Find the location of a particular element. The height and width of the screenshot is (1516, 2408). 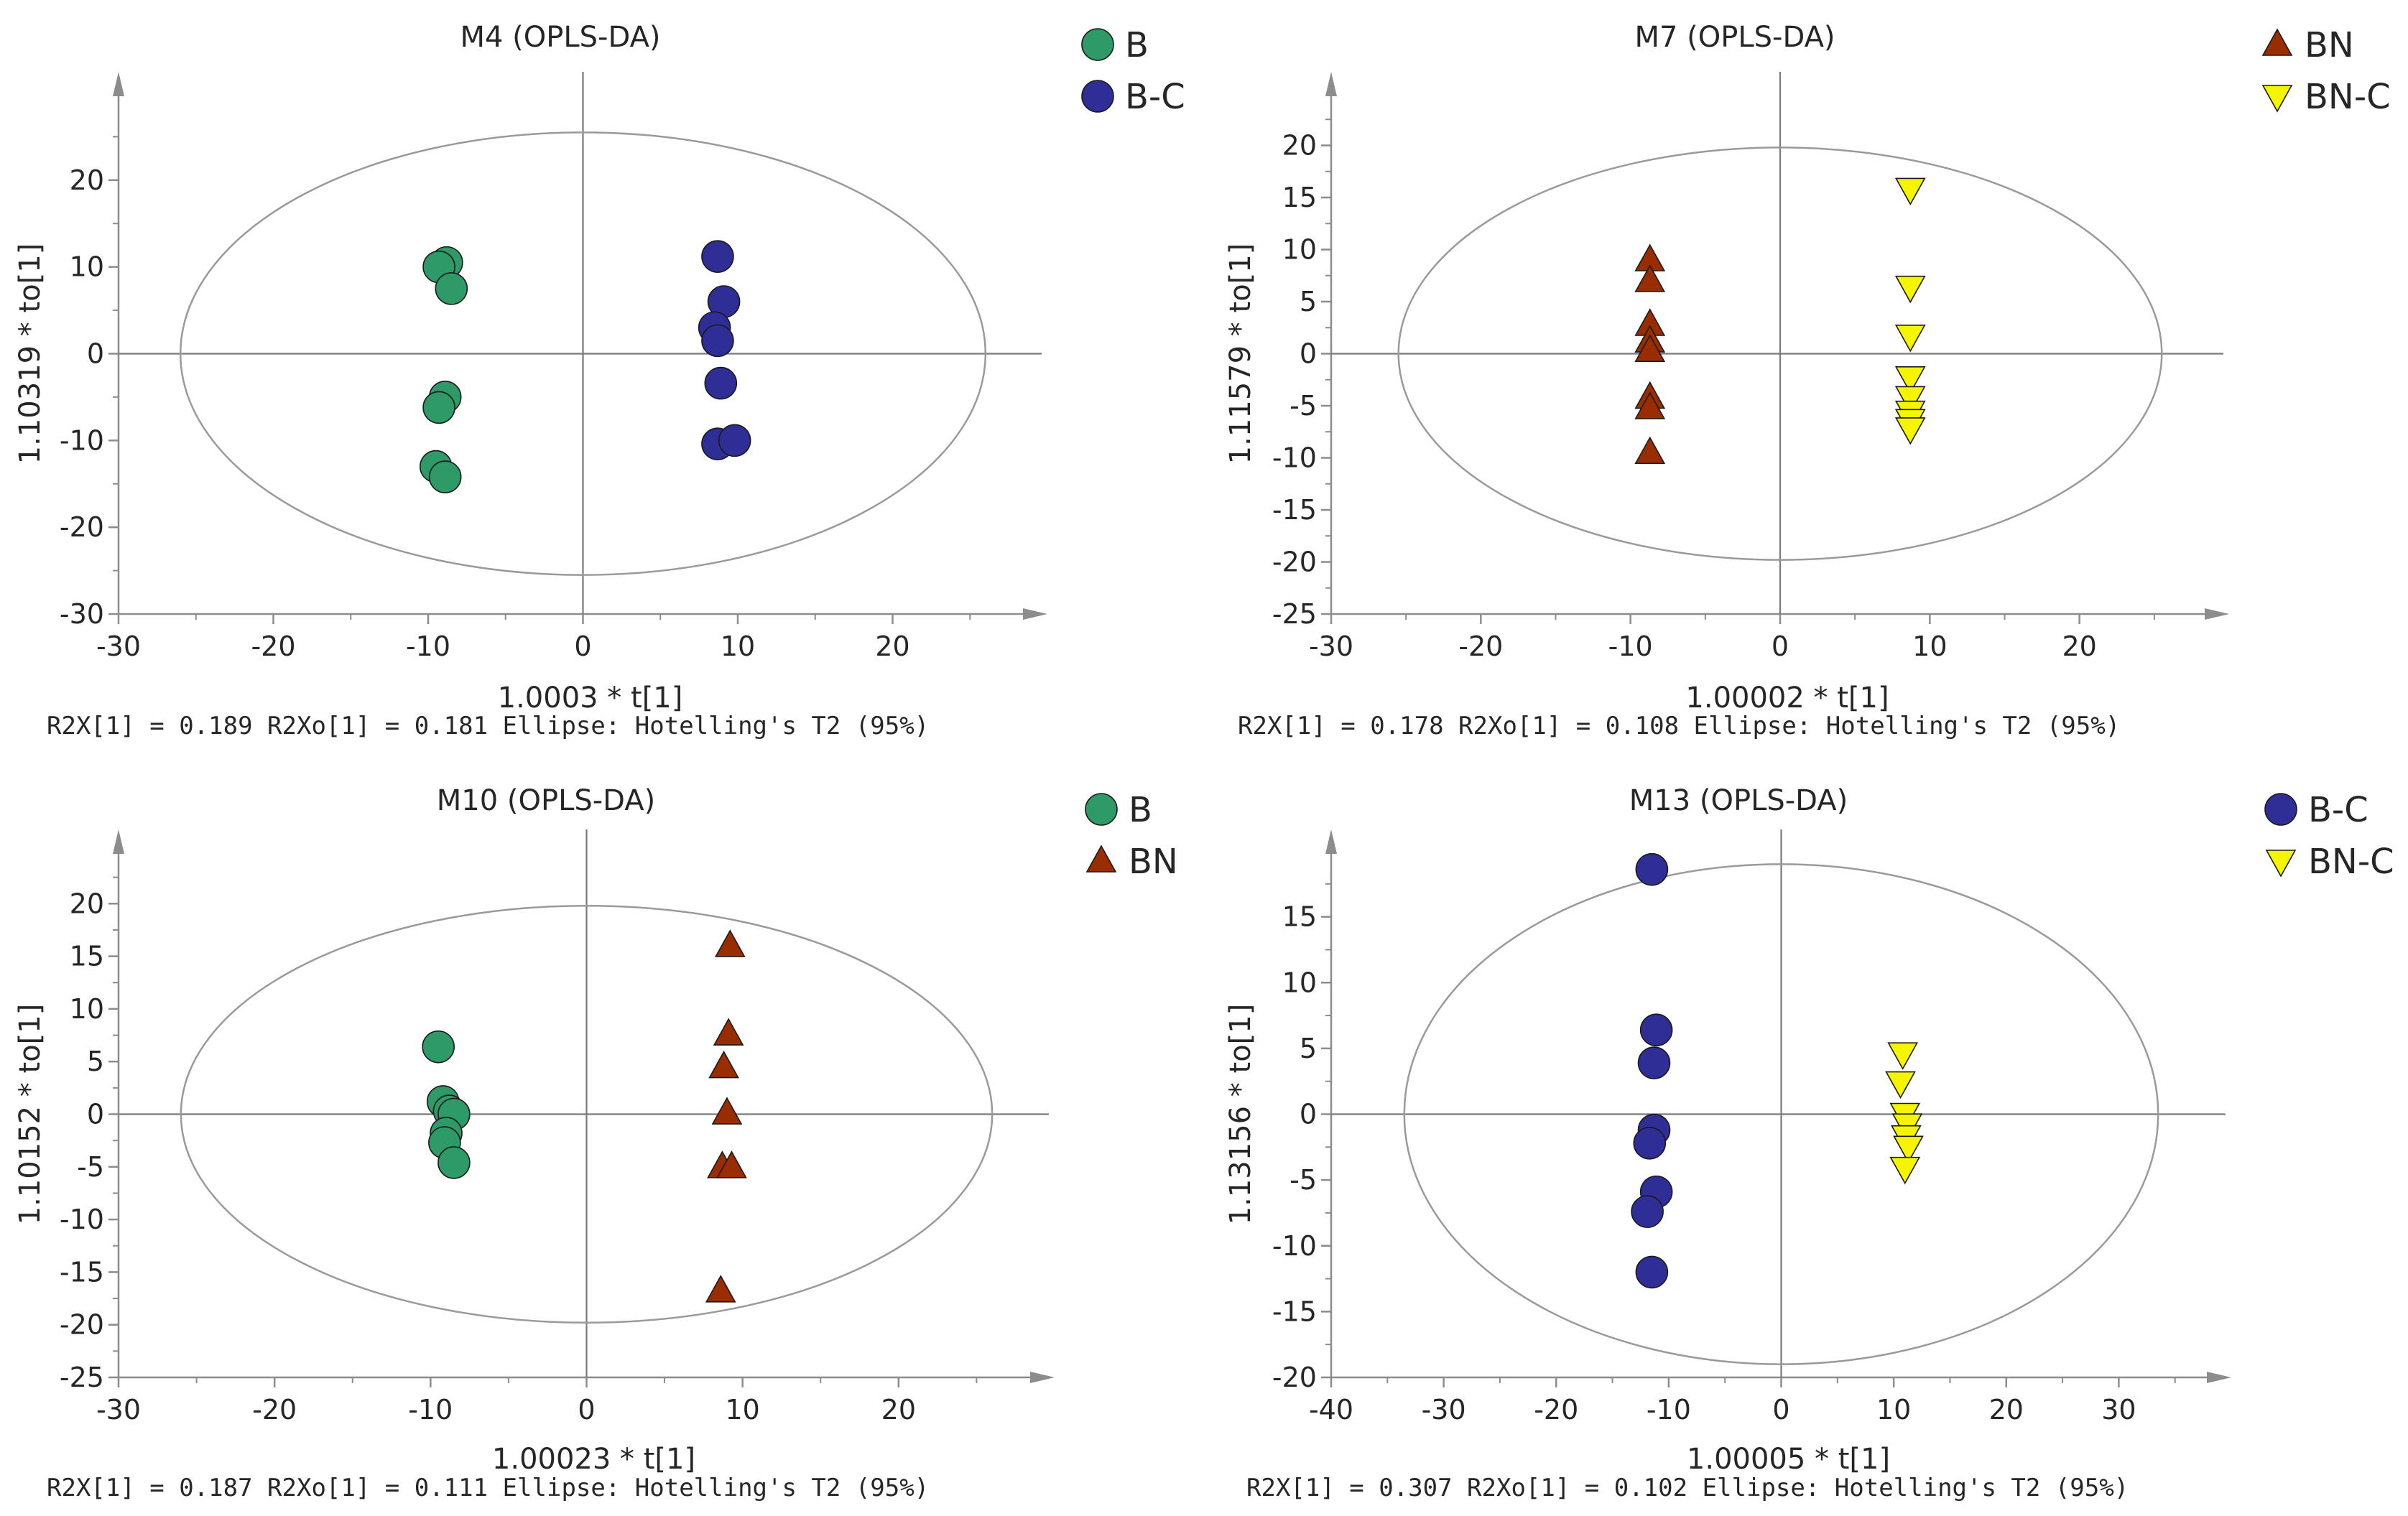

legend-label: BN is located at coordinates (2329, 45).